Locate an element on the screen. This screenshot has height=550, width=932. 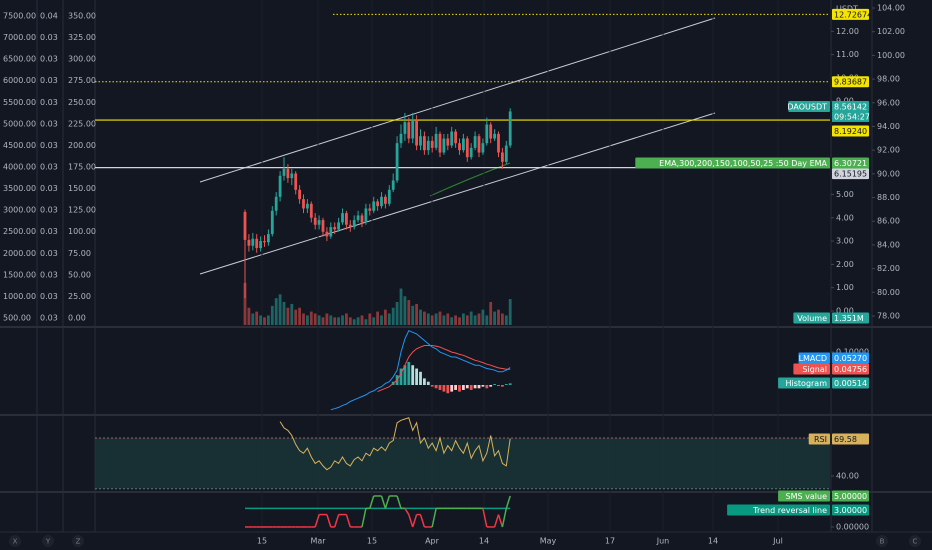
y-tick-label: 0.10000 is located at coordinates (852, 352).